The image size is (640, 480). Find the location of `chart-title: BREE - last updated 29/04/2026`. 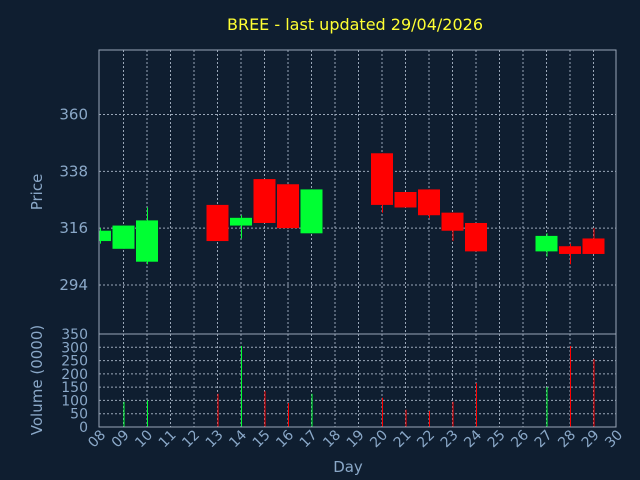

chart-title: BREE - last updated 29/04/2026 is located at coordinates (355, 24).